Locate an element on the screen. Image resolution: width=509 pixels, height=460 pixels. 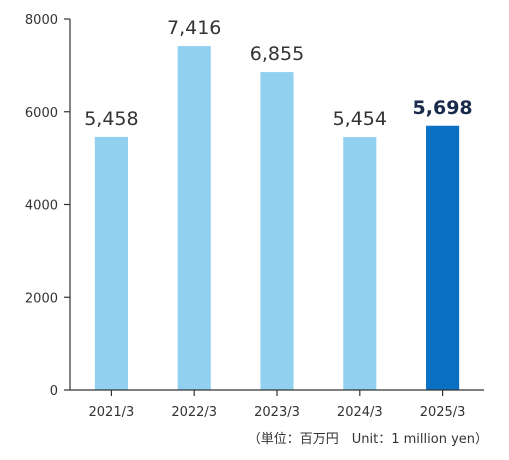
bar-value-label: 5,458 is located at coordinates (111, 119).